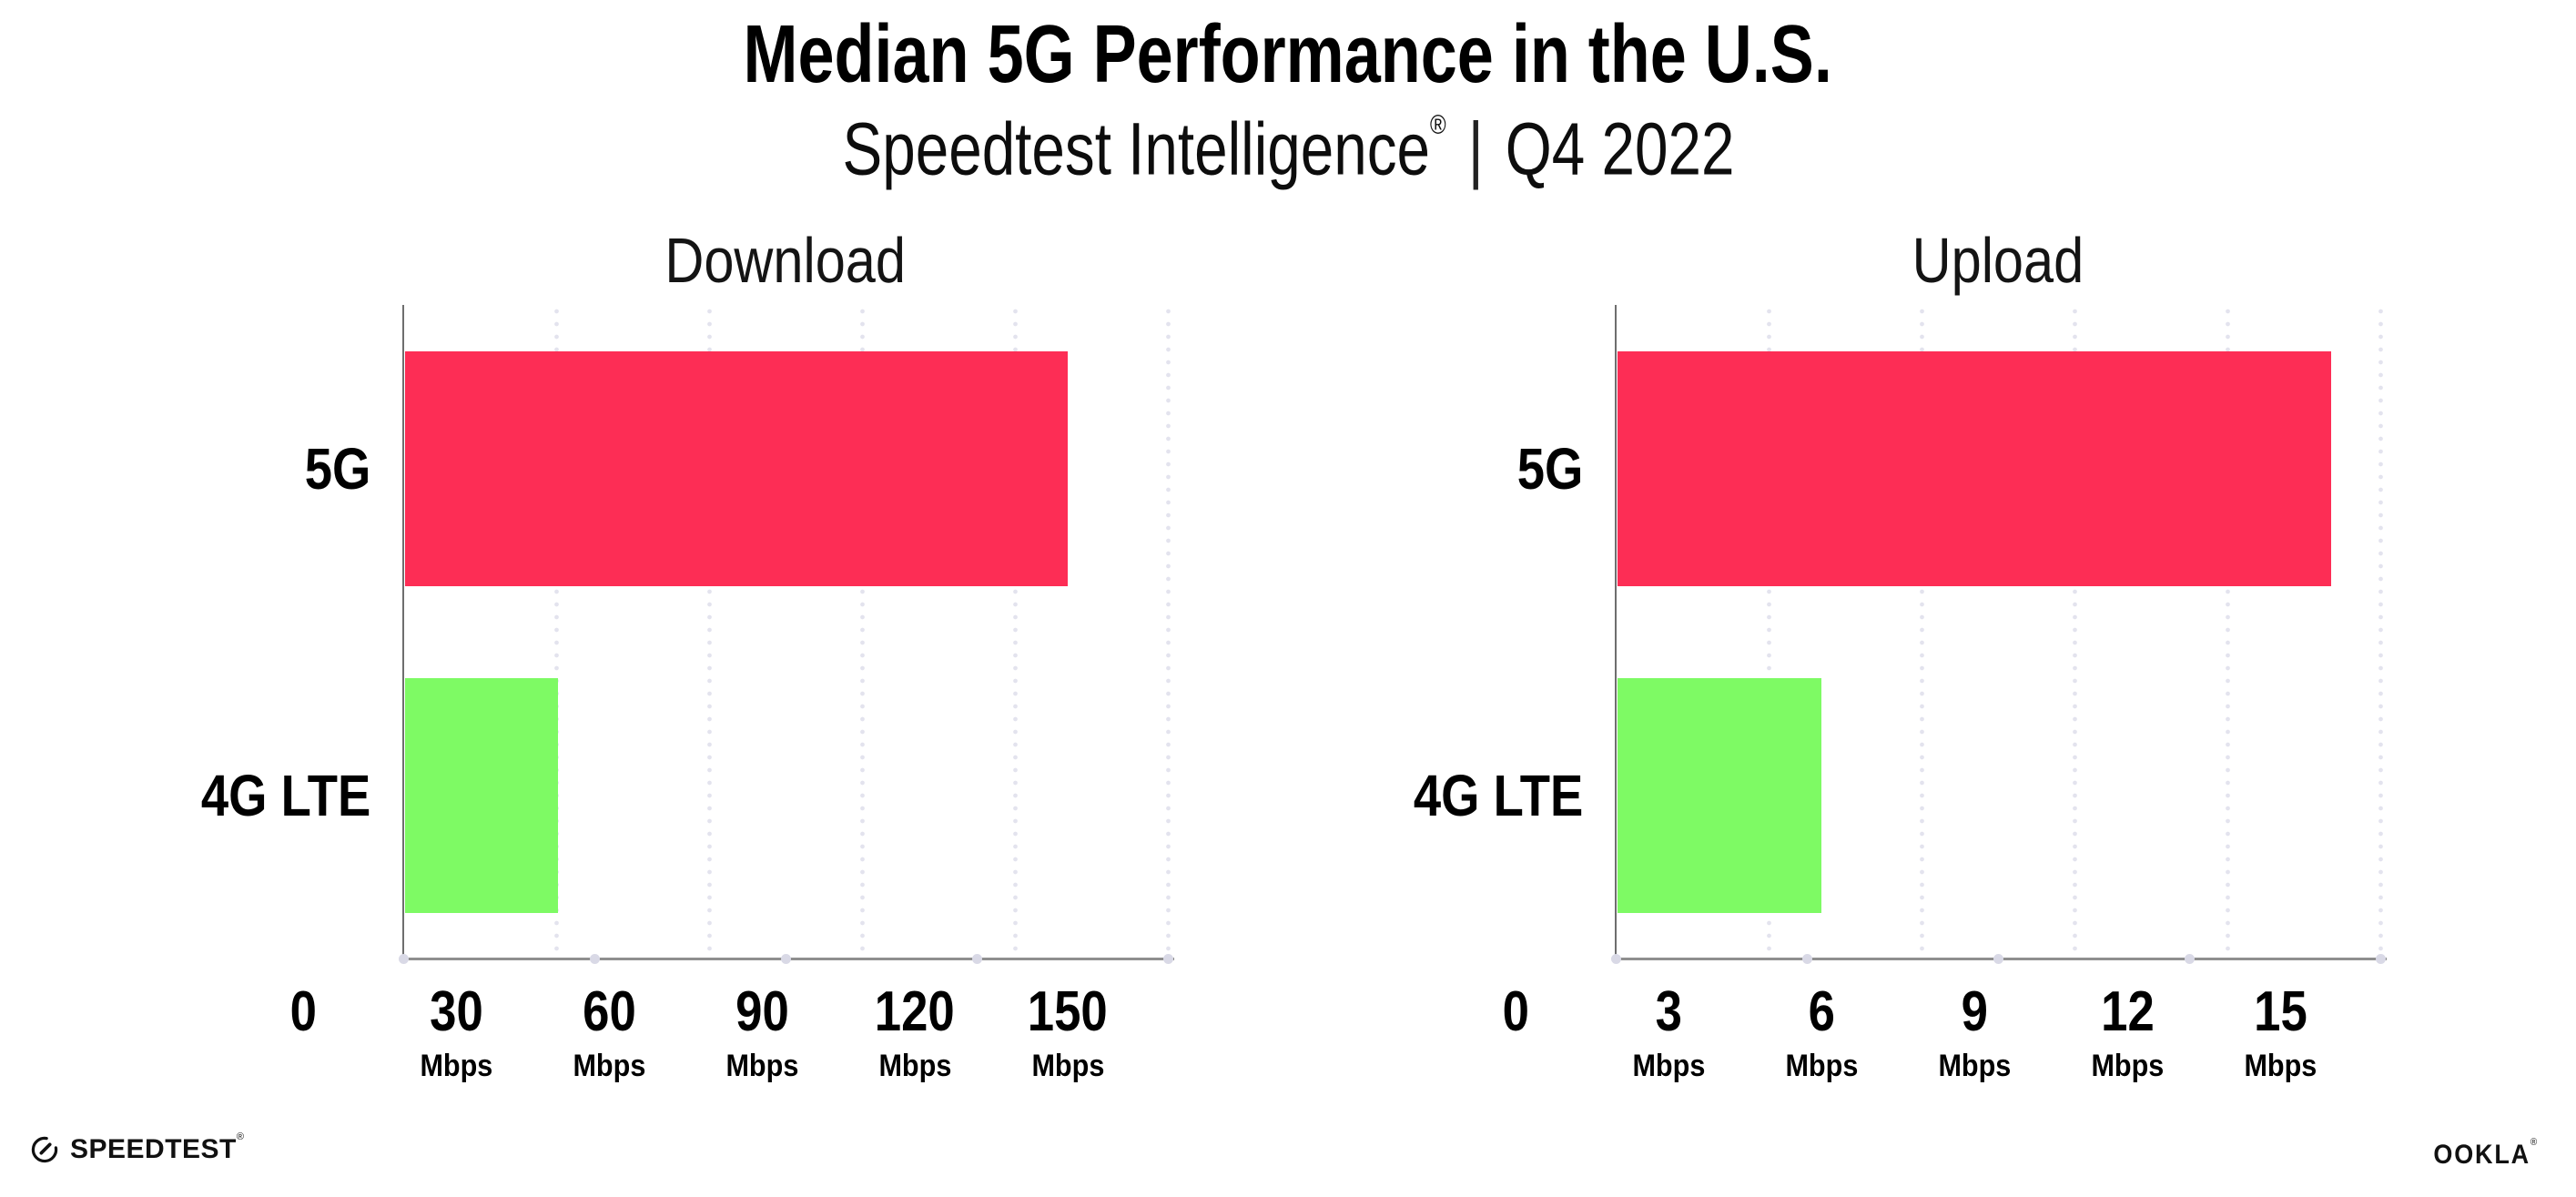 This screenshot has width=2576, height=1197. I want to click on ookla-logo: OOKLA®, so click(2486, 1154).